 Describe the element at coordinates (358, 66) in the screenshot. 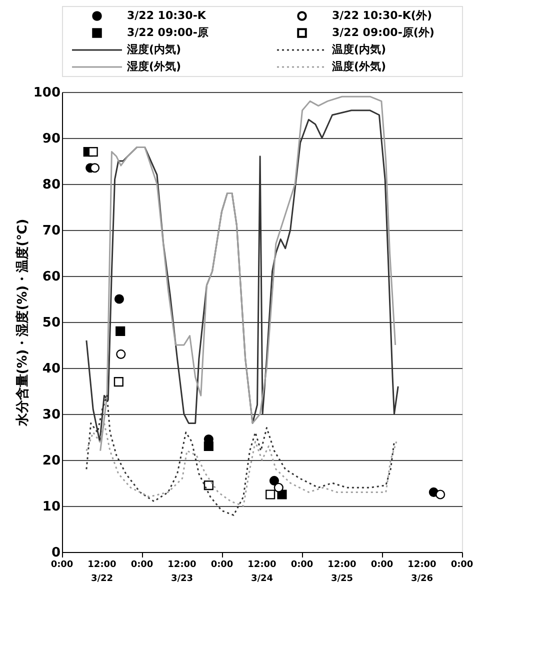

I see `legend-label: 温度(外気)` at that location.